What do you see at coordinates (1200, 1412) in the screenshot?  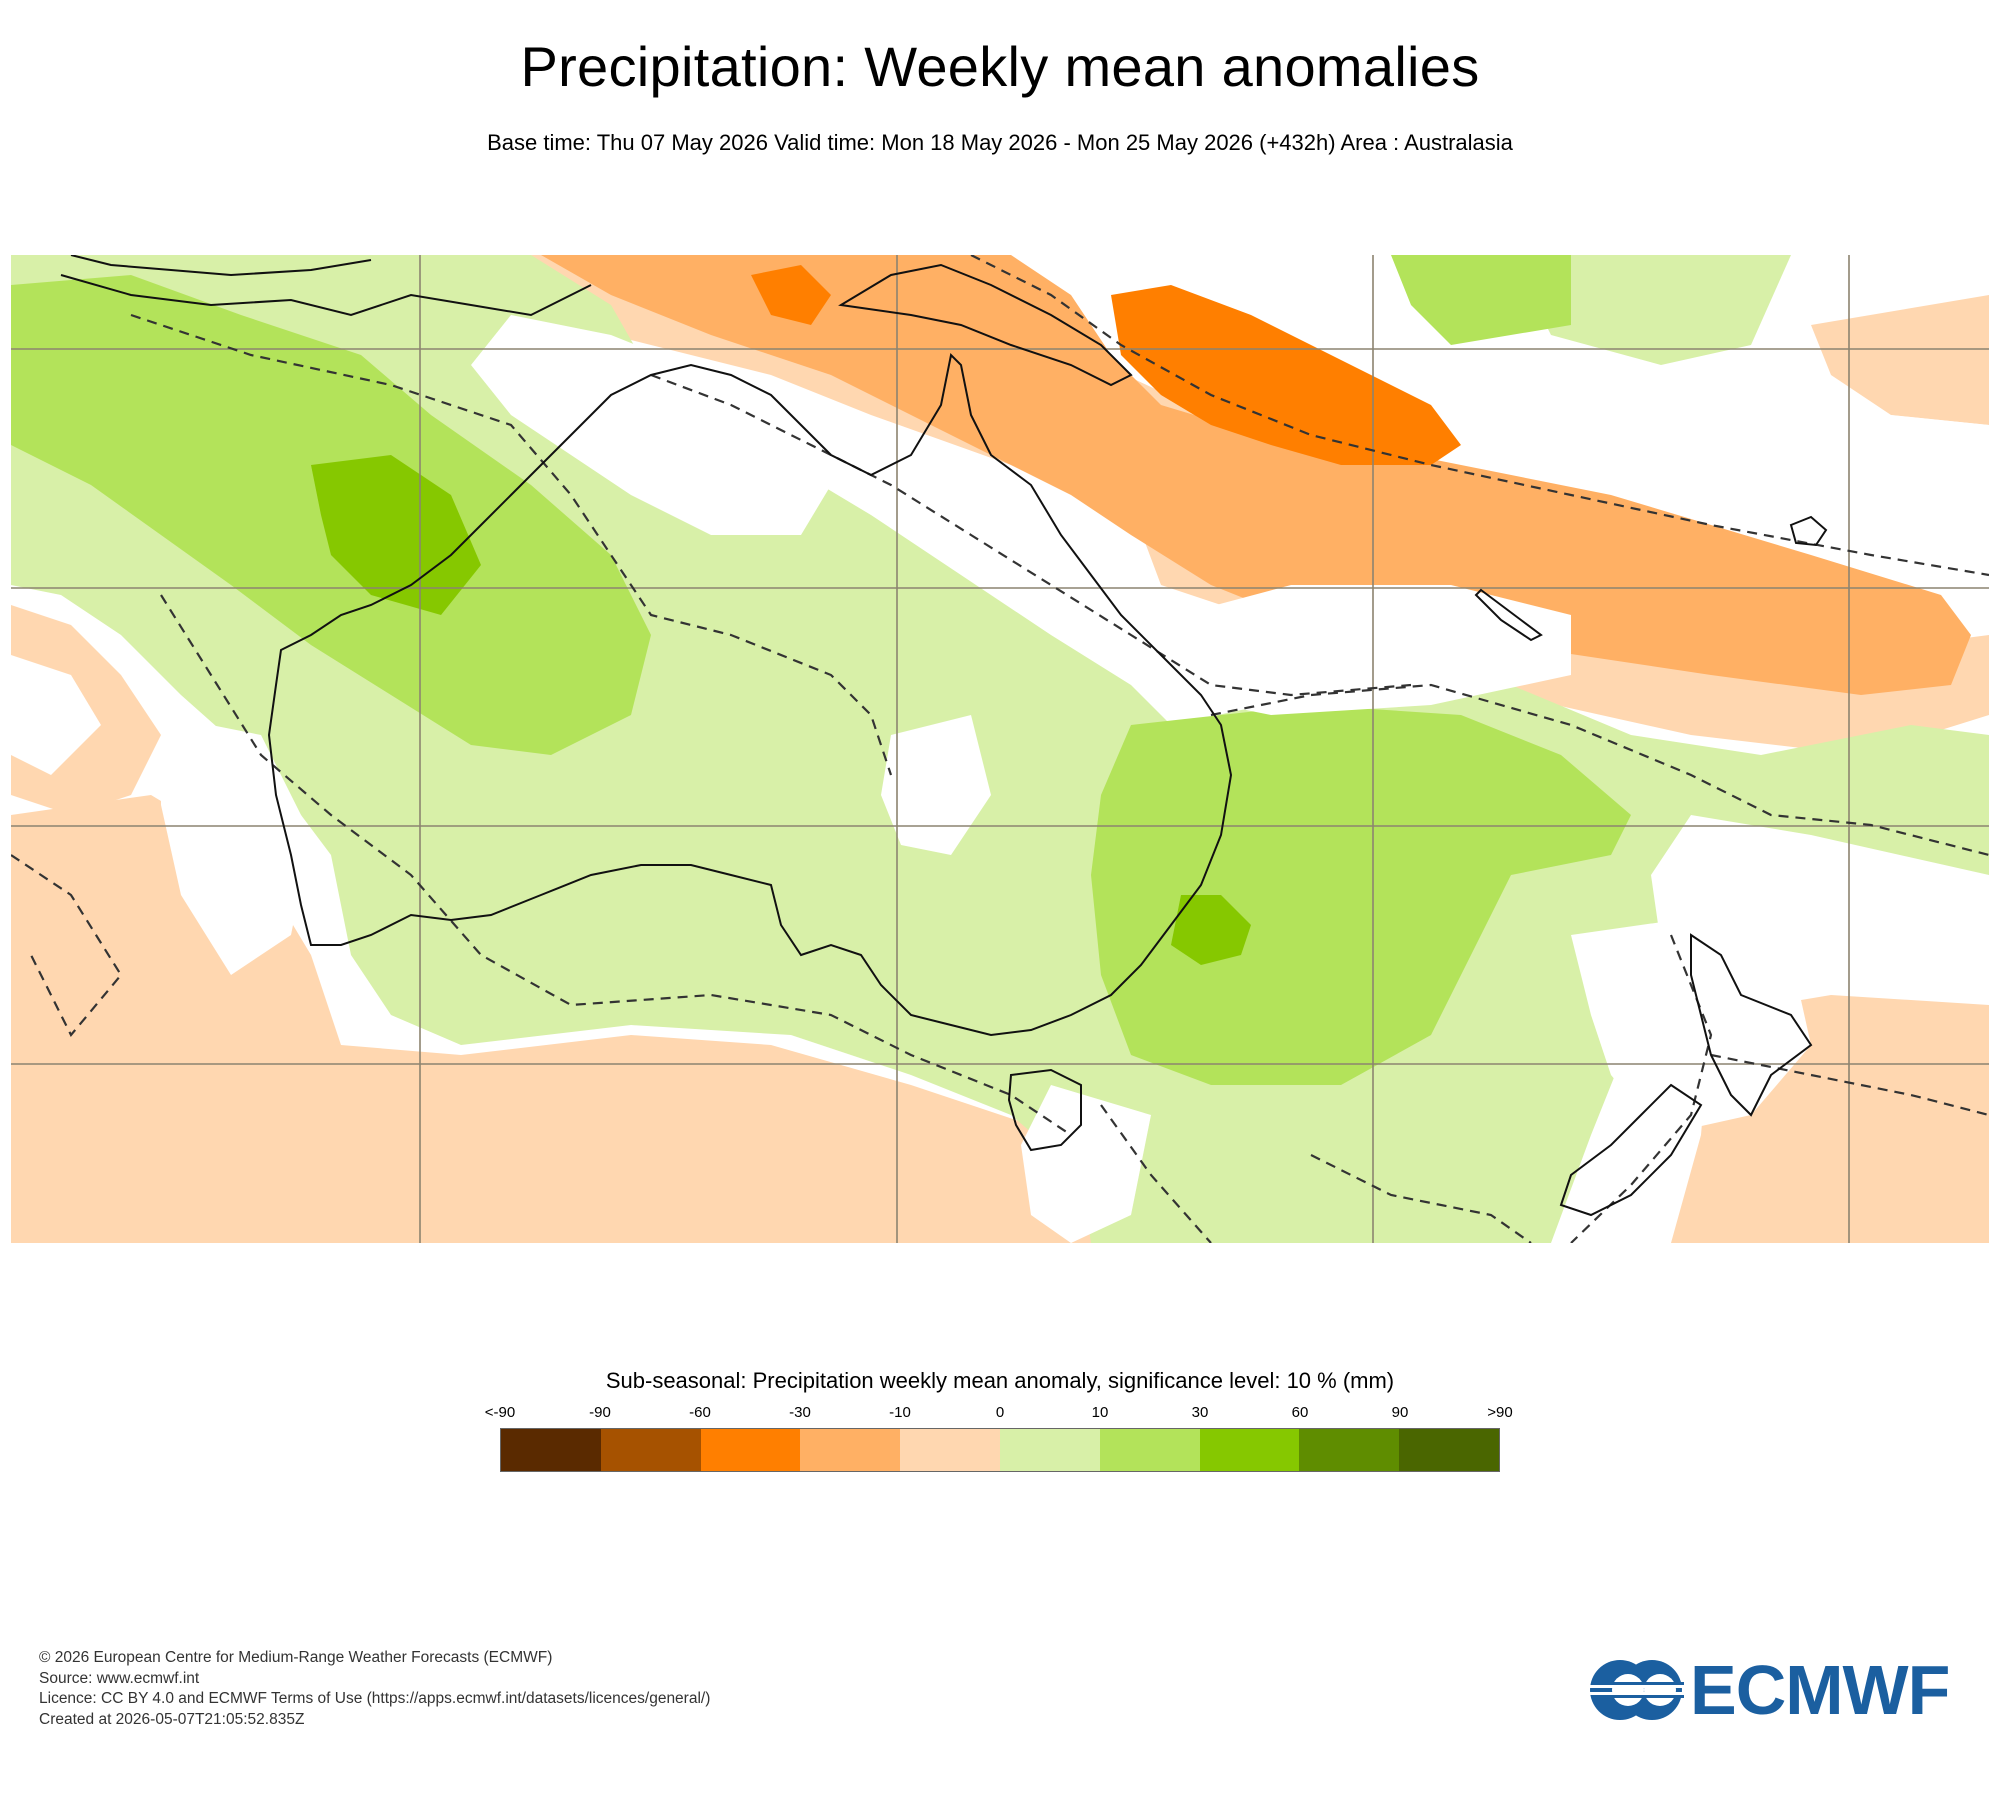 I see `legend-label: 30` at bounding box center [1200, 1412].